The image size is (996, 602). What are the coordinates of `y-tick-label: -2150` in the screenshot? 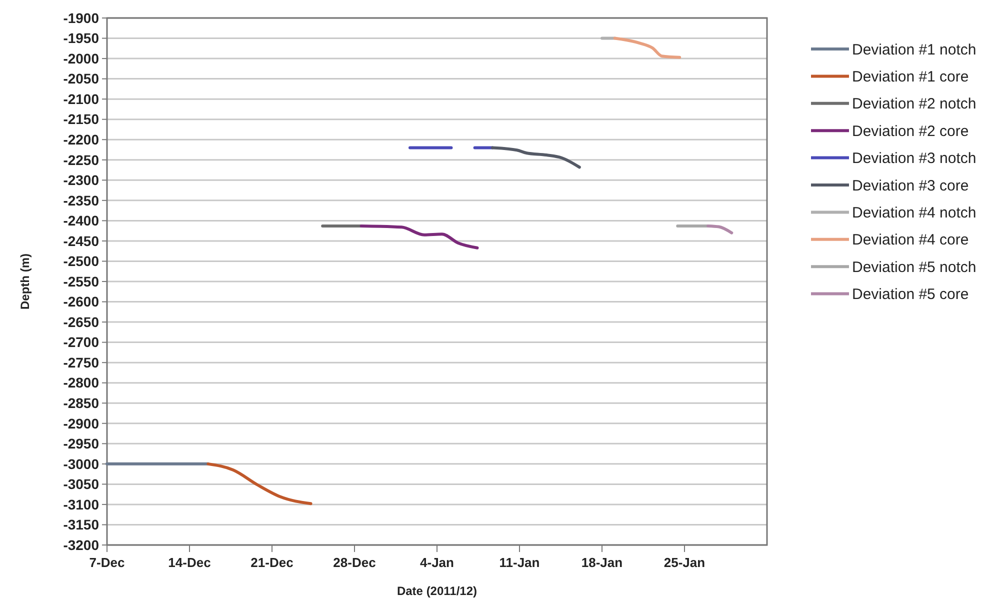 It's located at (81, 119).